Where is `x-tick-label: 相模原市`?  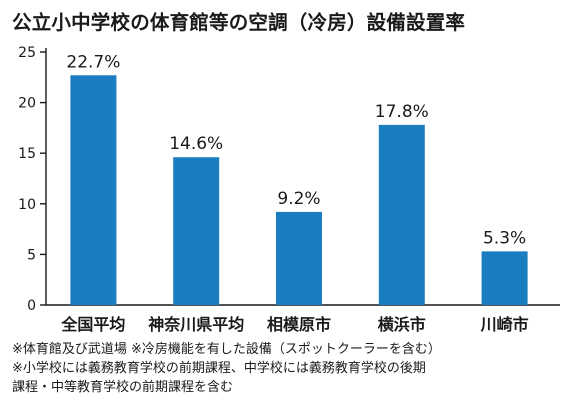
x-tick-label: 相模原市 is located at coordinates (299, 324).